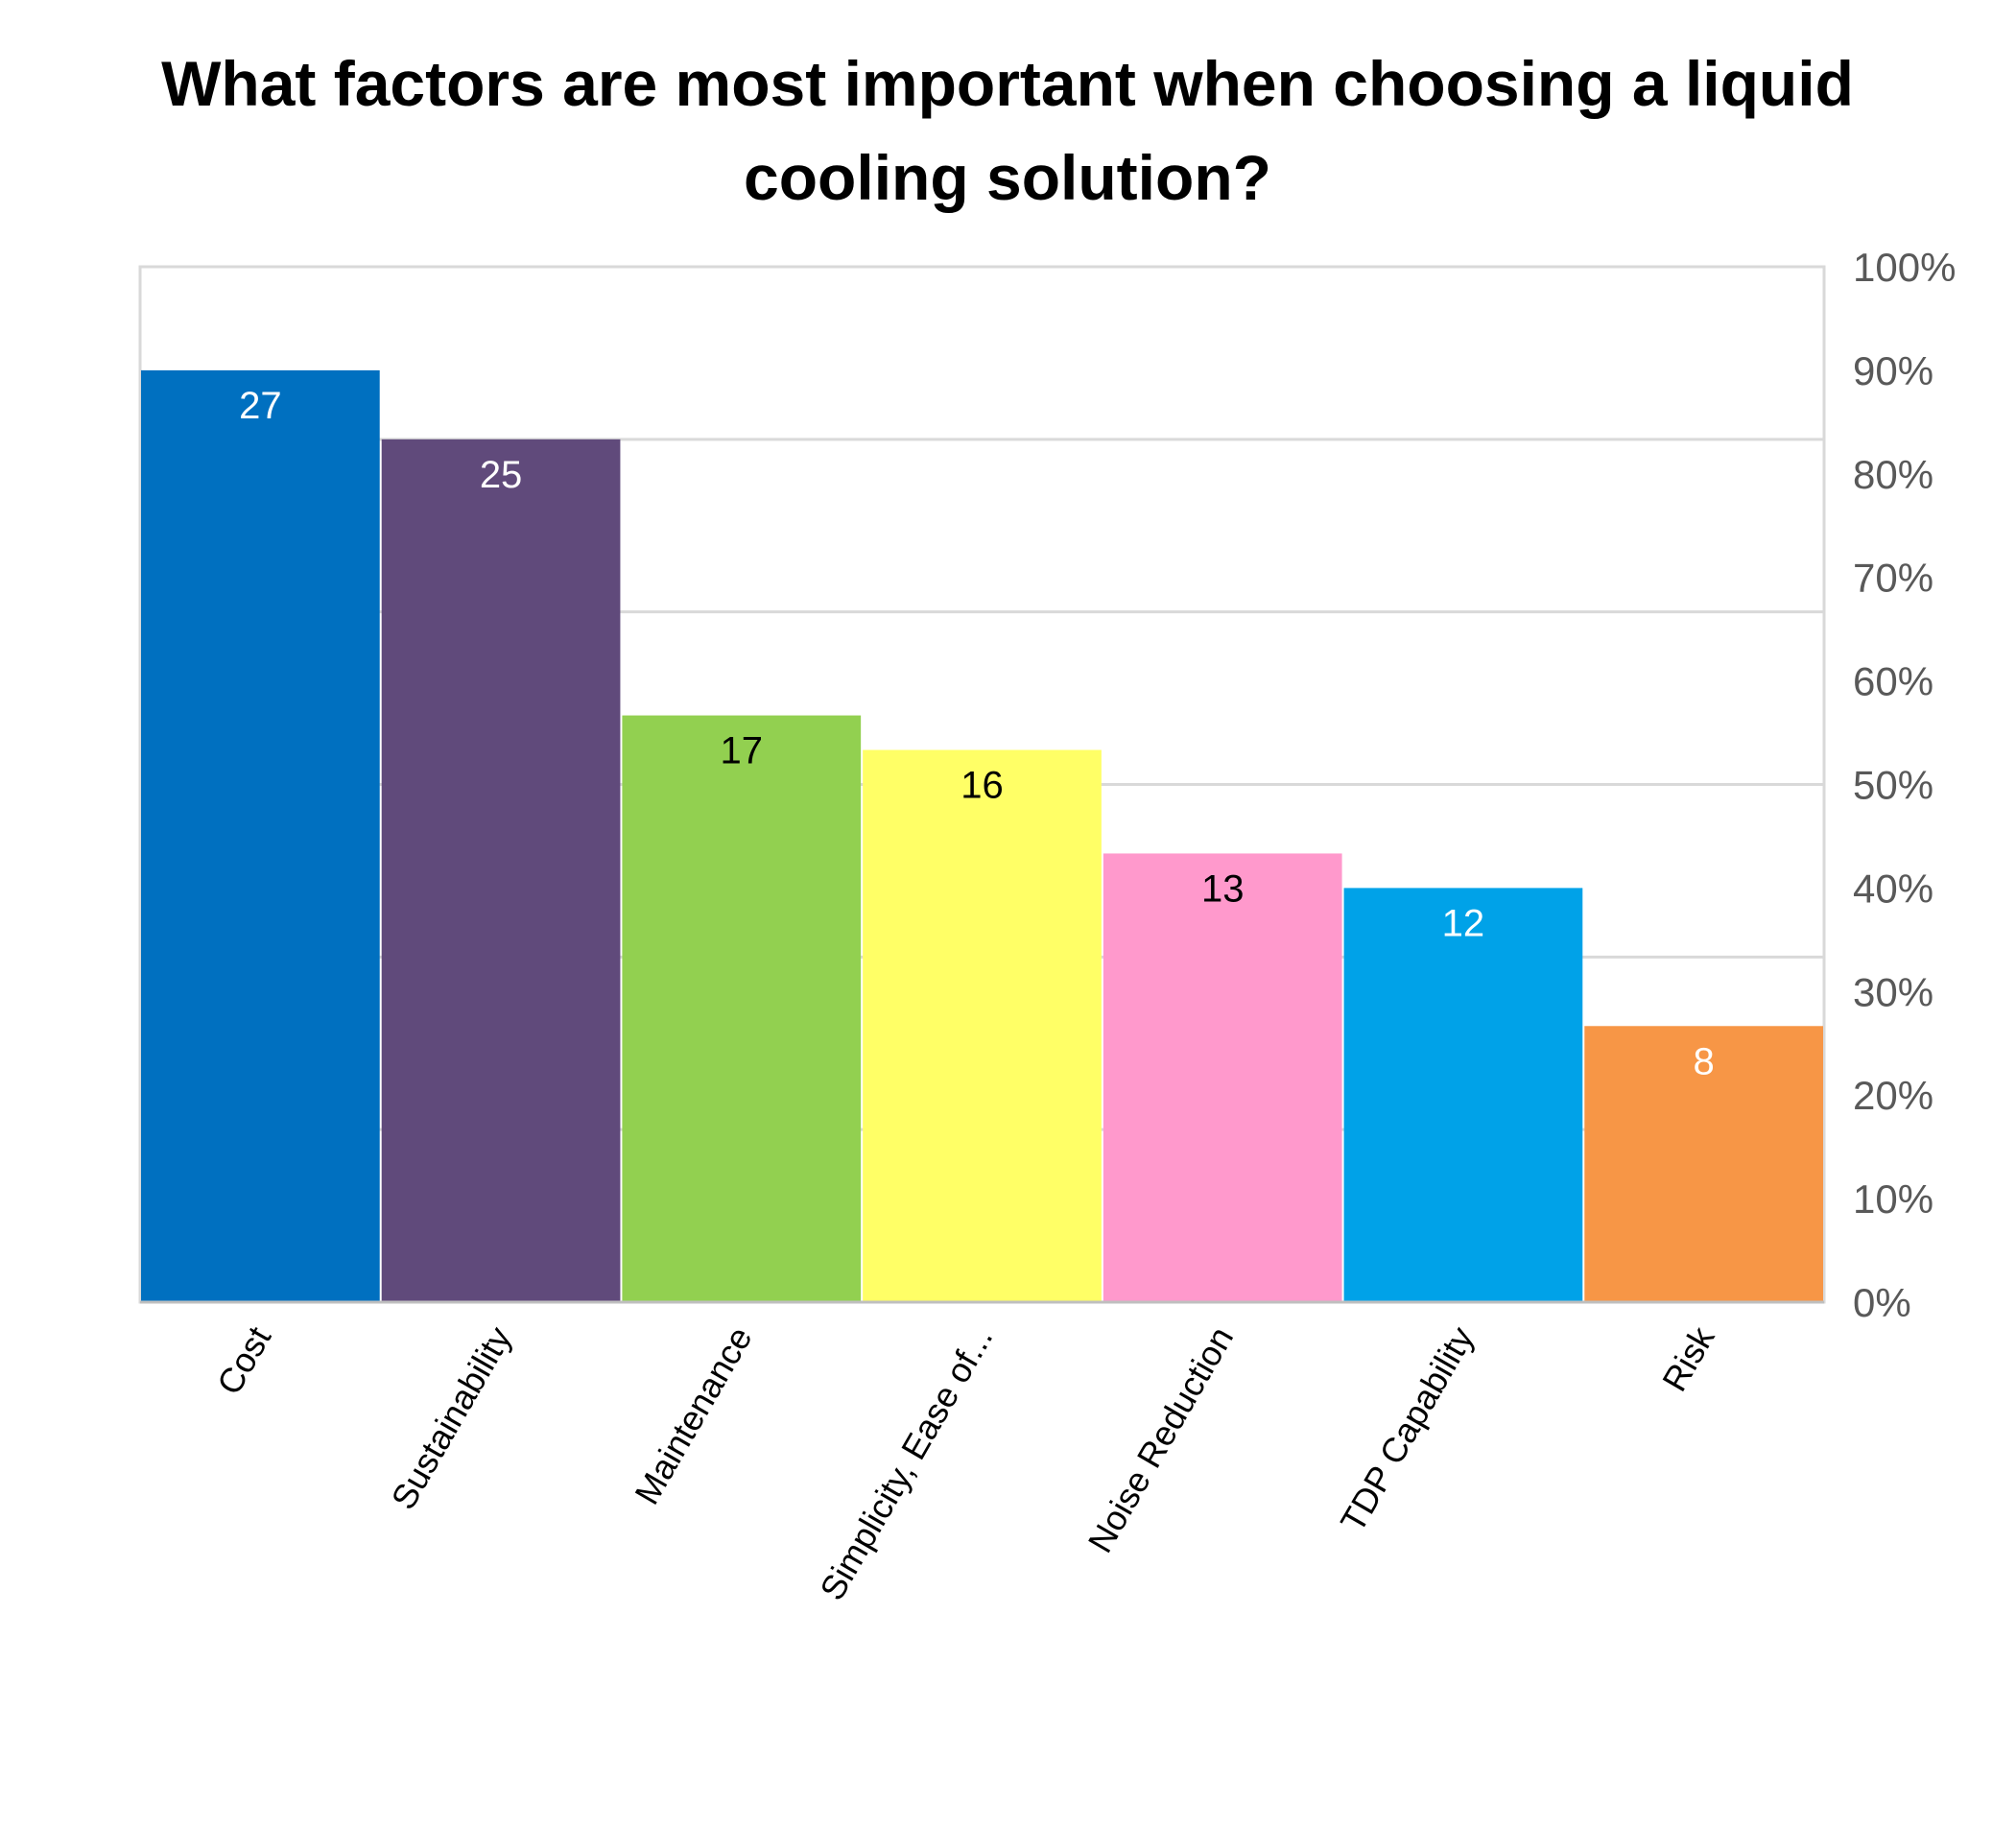 The height and width of the screenshot is (1828, 2016). Describe the element at coordinates (260, 406) in the screenshot. I see `data-label: 27` at that location.